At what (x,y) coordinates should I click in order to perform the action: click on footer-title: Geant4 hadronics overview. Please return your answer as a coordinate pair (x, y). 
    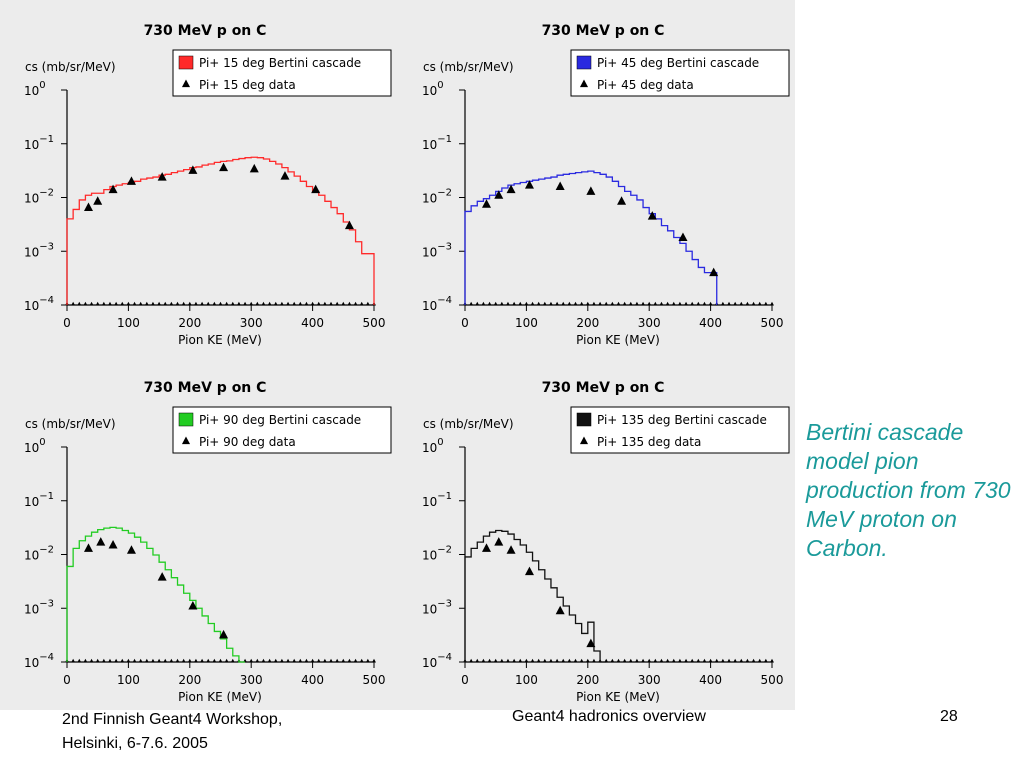
    Looking at the image, I should click on (609, 716).